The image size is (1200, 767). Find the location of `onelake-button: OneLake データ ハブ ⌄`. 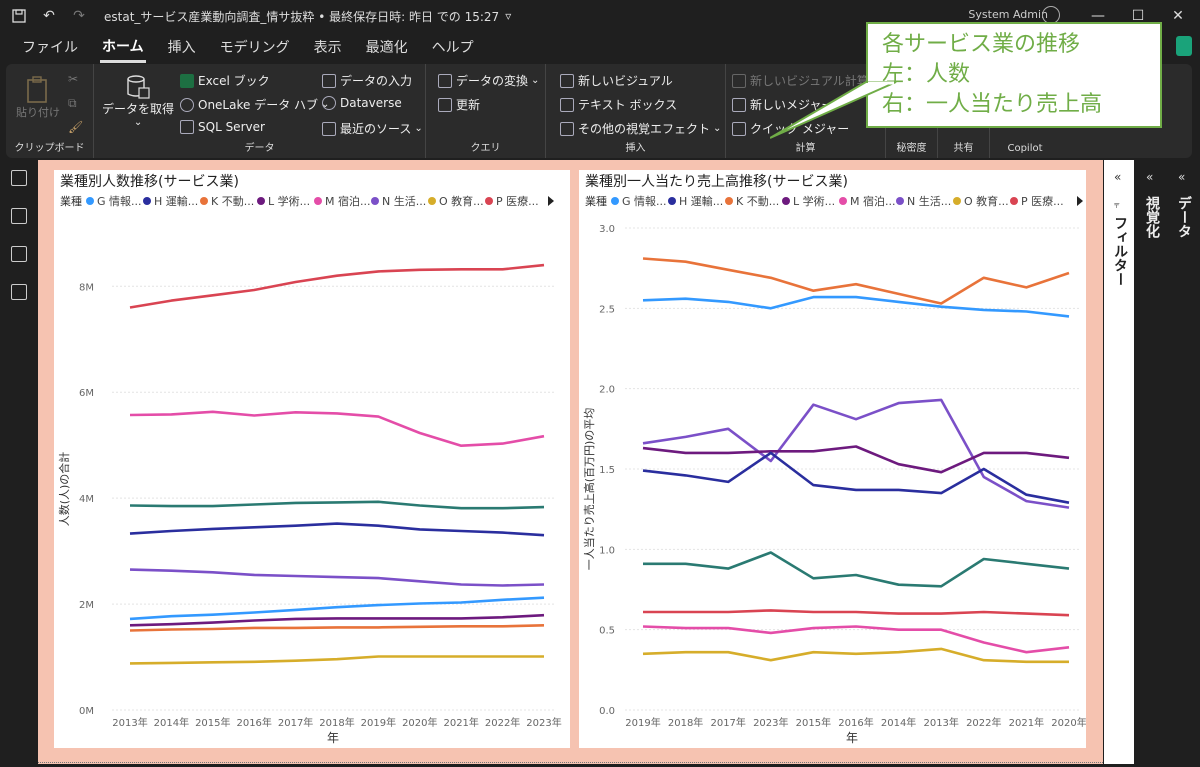

onelake-button: OneLake データ ハブ ⌄ is located at coordinates (254, 104).